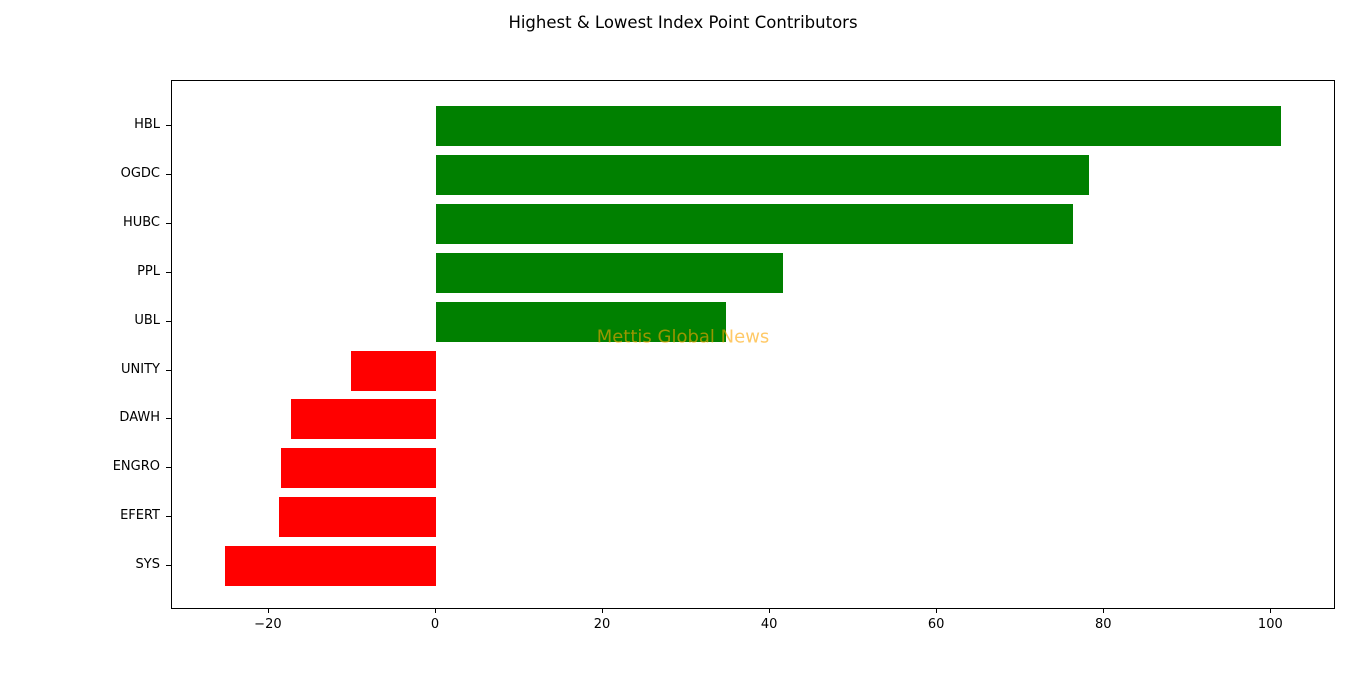  Describe the element at coordinates (762, 174) in the screenshot. I see `bar-ogdc` at that location.